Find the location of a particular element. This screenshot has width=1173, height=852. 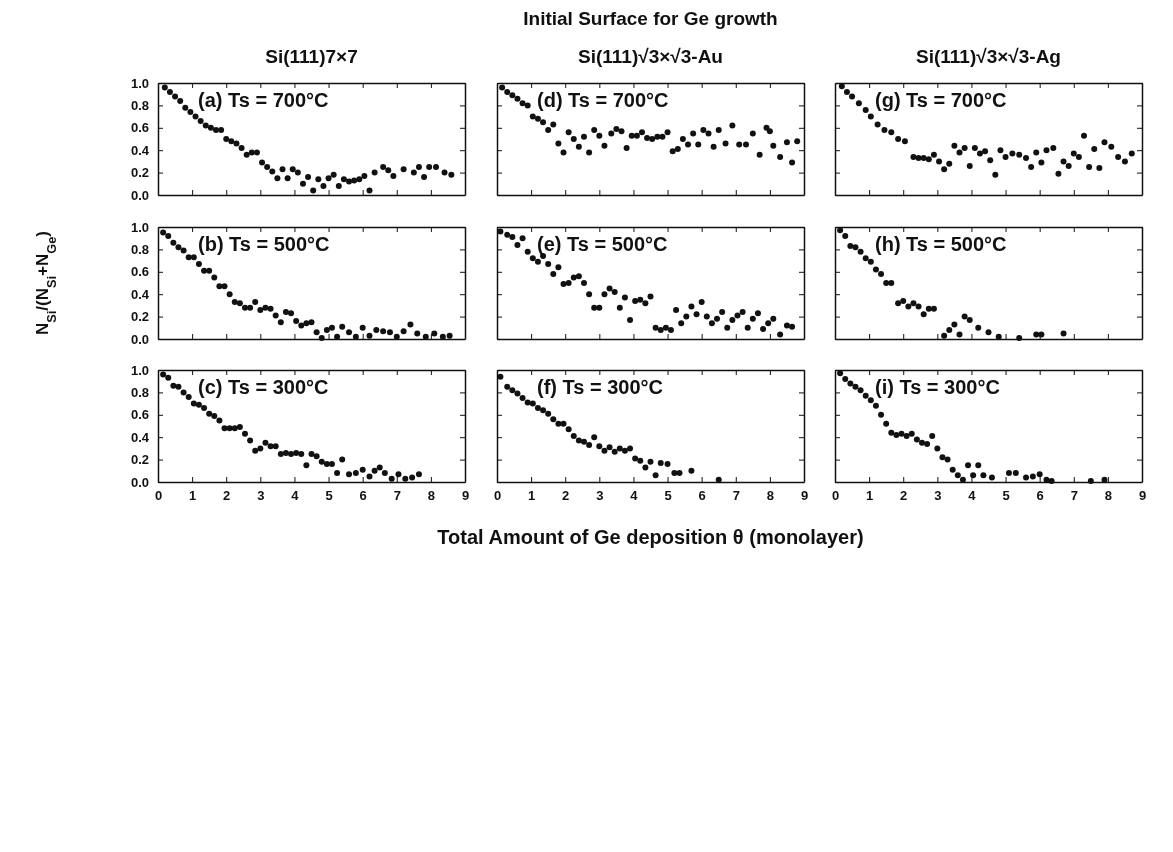

y-tick-label: 0.2 is located at coordinates (139, 173).